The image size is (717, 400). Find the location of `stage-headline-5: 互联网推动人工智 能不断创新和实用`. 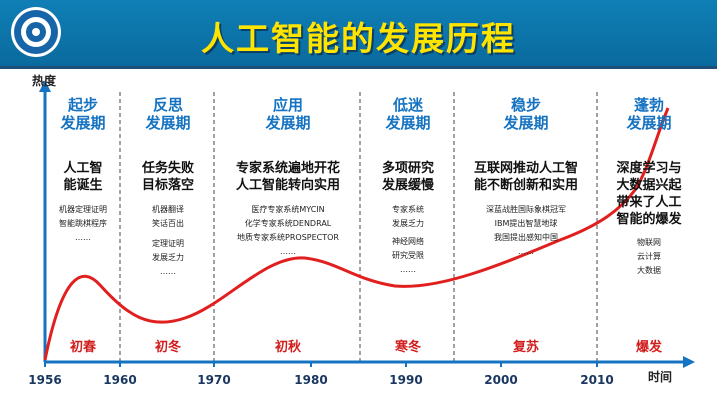

stage-headline-5: 互联网推动人工智 能不断创新和实用 is located at coordinates (525, 177).